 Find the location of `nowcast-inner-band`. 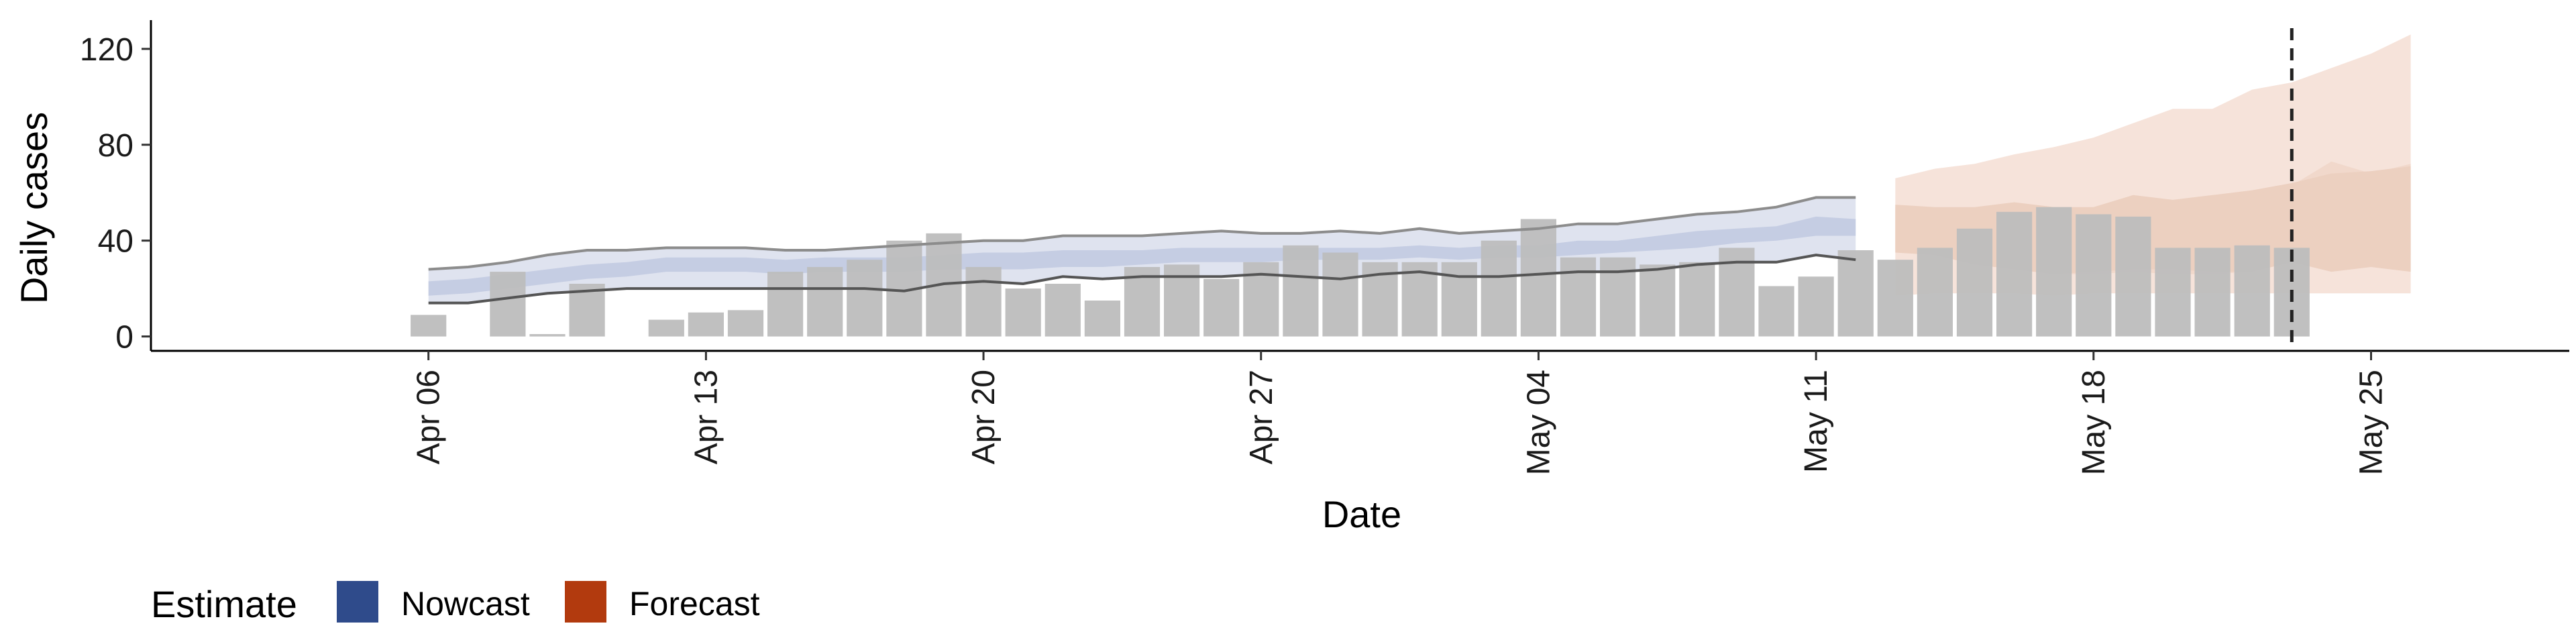

nowcast-inner-band is located at coordinates (1142, 256).